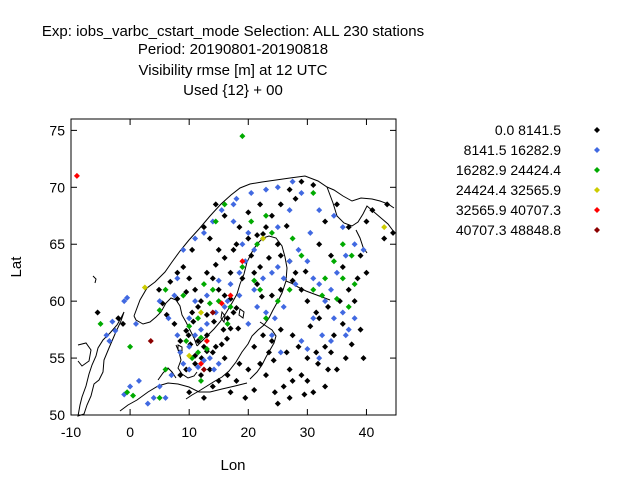  I want to click on title-line-3: Visibility rmse [m] at 12 UTC, so click(233, 70).